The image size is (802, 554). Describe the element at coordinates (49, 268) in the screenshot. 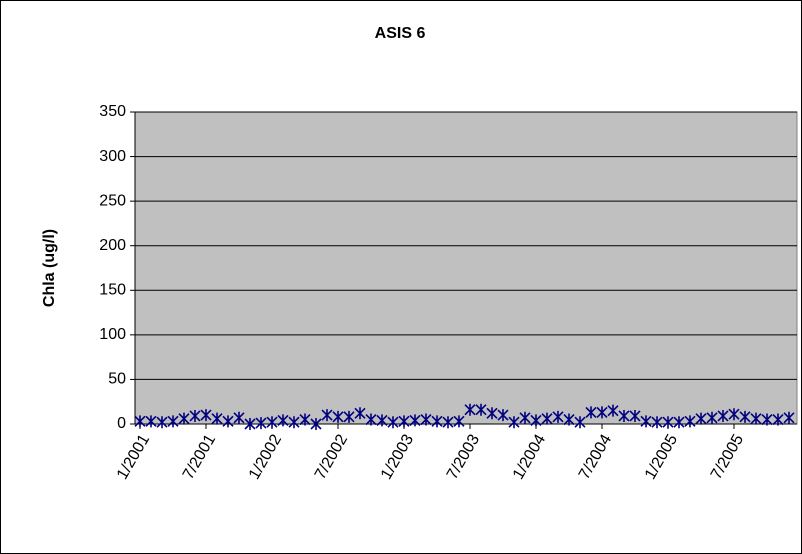

I see `y-axis-label: Chla (ug/l)` at that location.